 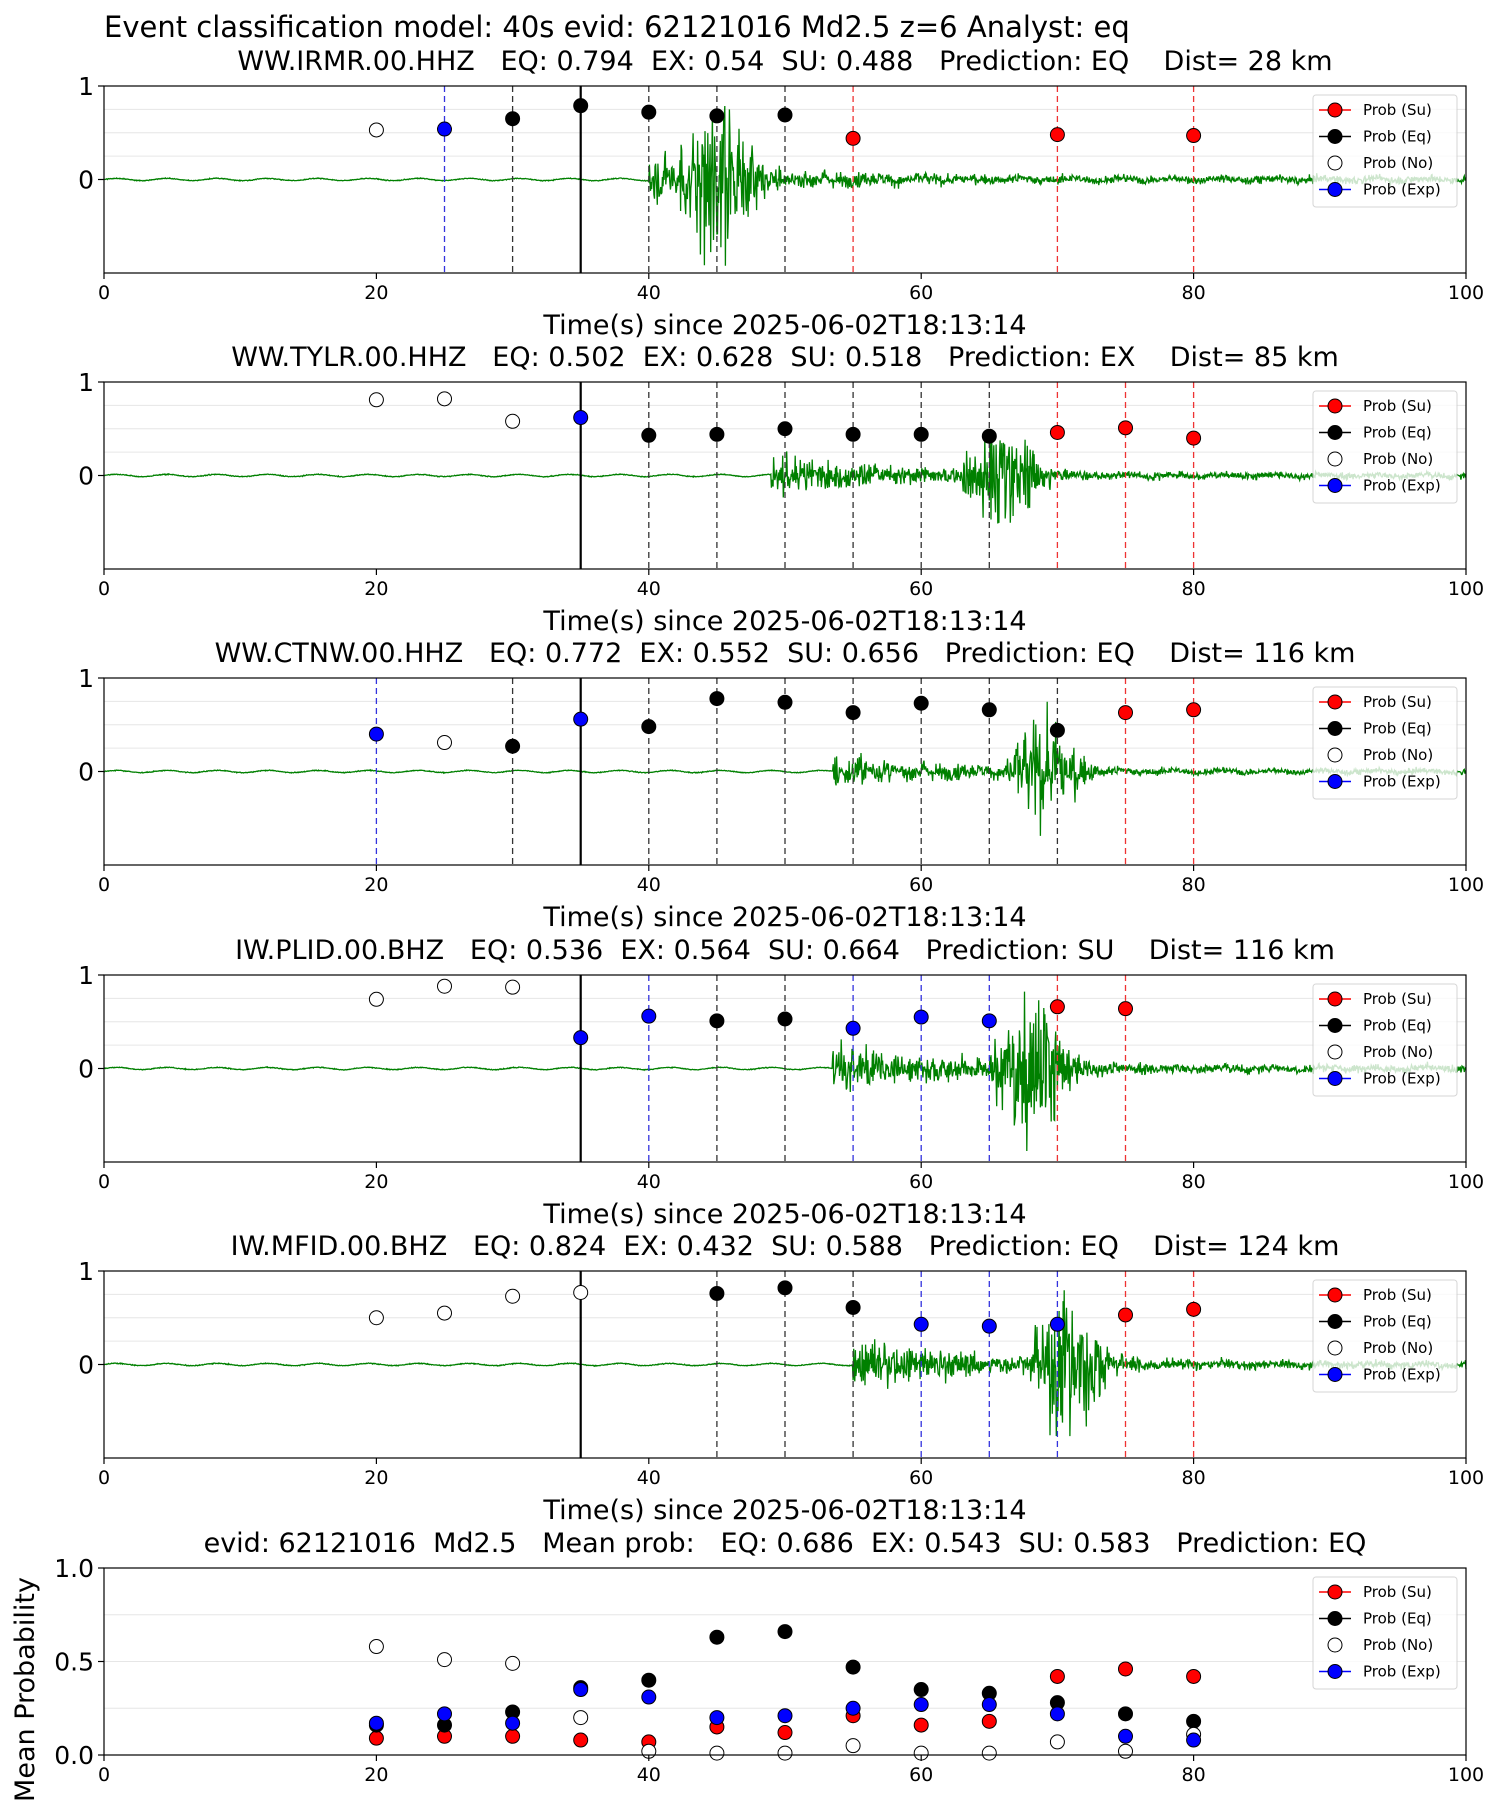 What do you see at coordinates (74, 1568) in the screenshot?
I see `y-tick-label: 1.0` at bounding box center [74, 1568].